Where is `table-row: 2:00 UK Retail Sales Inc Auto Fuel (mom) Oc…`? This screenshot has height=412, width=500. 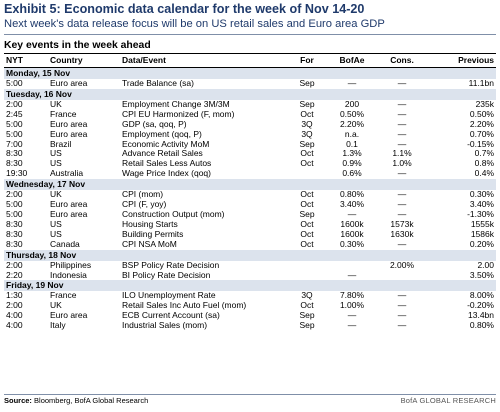
table-row: 2:00 UK Retail Sales Inc Auto Fuel (mom) Oc… is located at coordinates (250, 306).